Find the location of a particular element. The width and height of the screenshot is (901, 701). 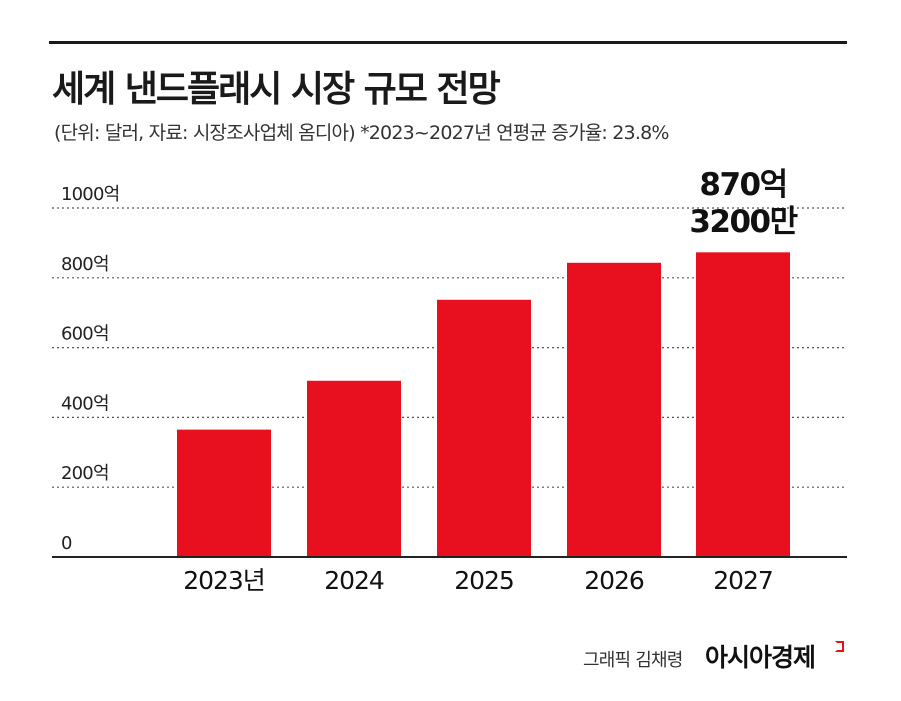

annotation-line: 870억 is located at coordinates (742, 185).